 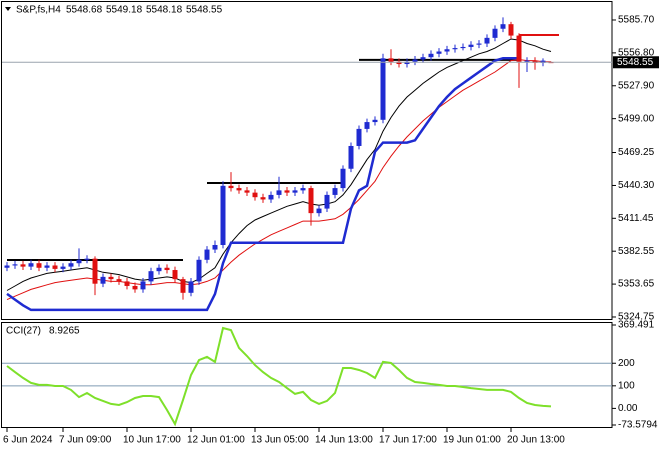 What do you see at coordinates (64, 331) in the screenshot?
I see `cci-value: 8.9265` at bounding box center [64, 331].